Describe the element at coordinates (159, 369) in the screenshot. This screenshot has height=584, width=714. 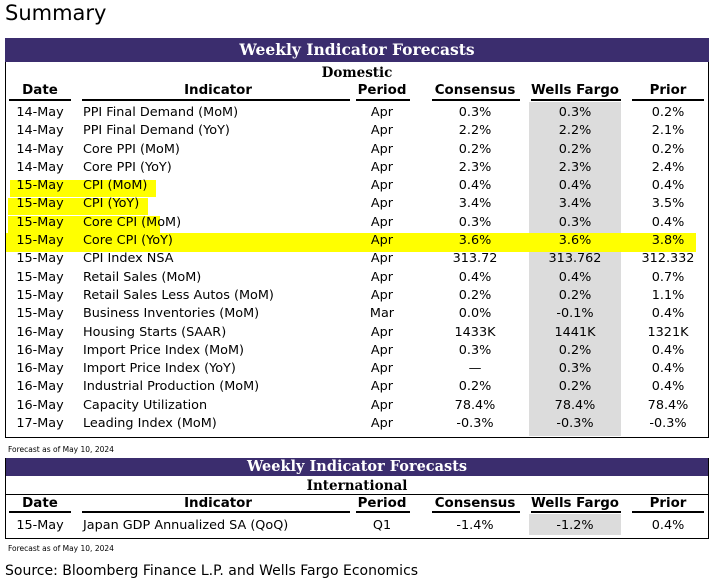
I see `cell-indicator: Import Price Index (YoY)` at that location.